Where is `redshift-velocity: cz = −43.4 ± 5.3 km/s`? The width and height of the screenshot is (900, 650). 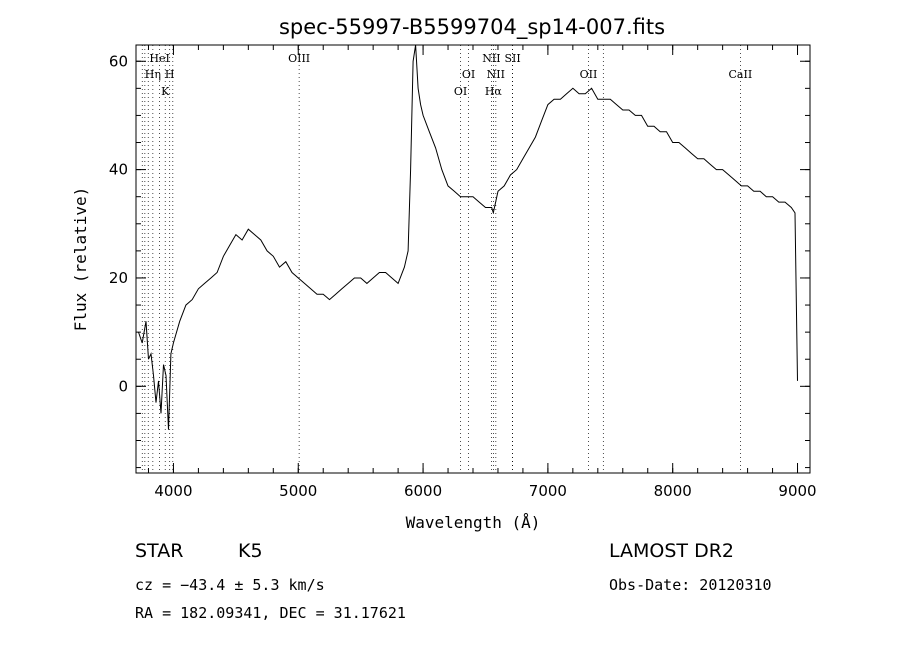
redshift-velocity: cz = −43.4 ± 5.3 km/s is located at coordinates (230, 585).